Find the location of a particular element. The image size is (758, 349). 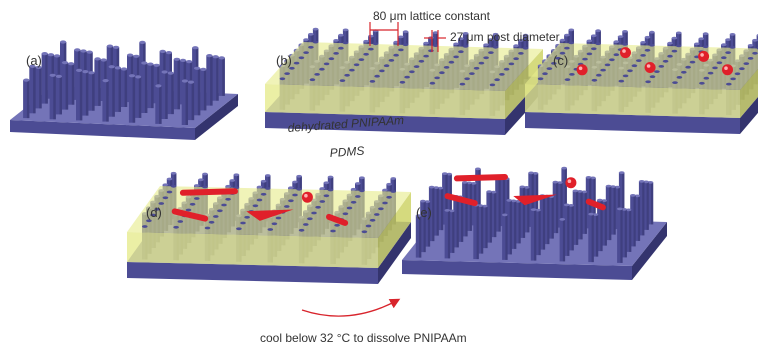

hydrogel-side-face is located at coordinates (394, 230).